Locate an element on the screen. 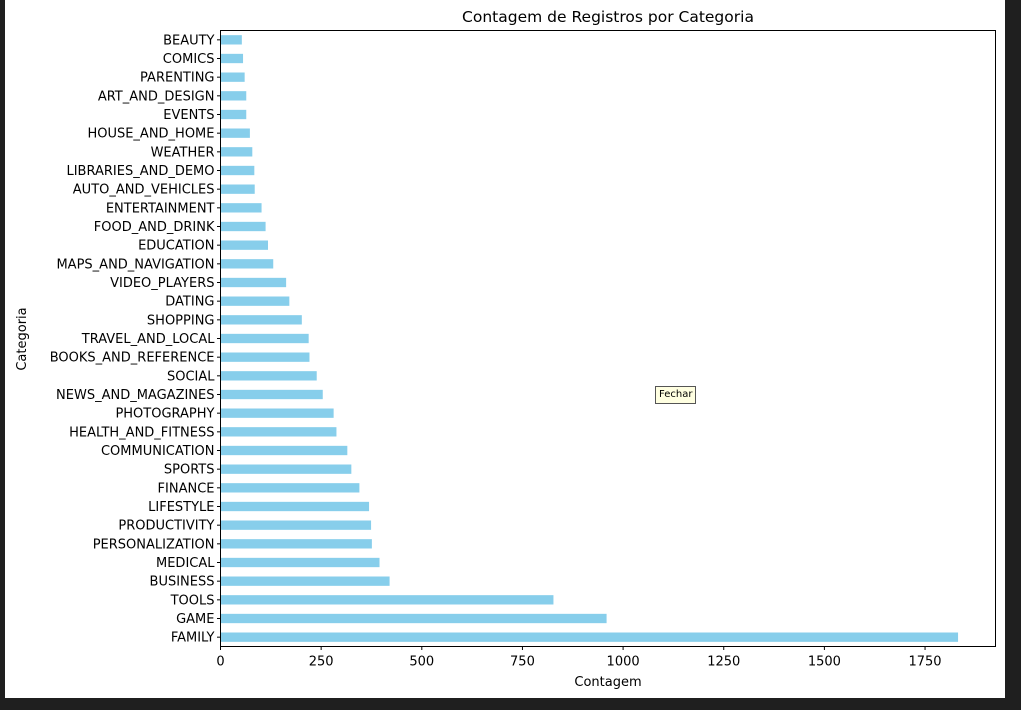 The image size is (1021, 710). y-tick-label: EDUCATION is located at coordinates (176, 246).